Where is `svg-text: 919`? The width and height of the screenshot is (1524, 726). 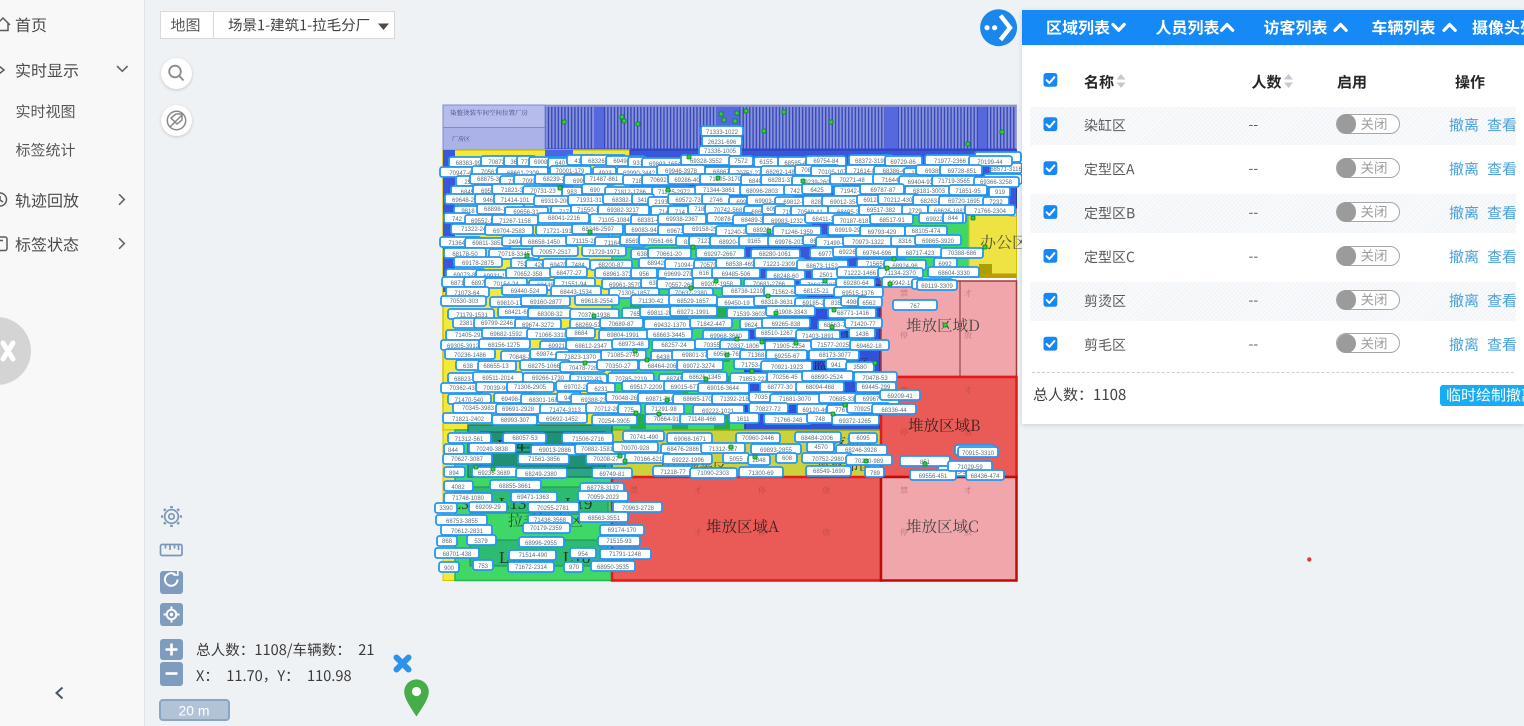 svg-text: 919 is located at coordinates (1000, 193).